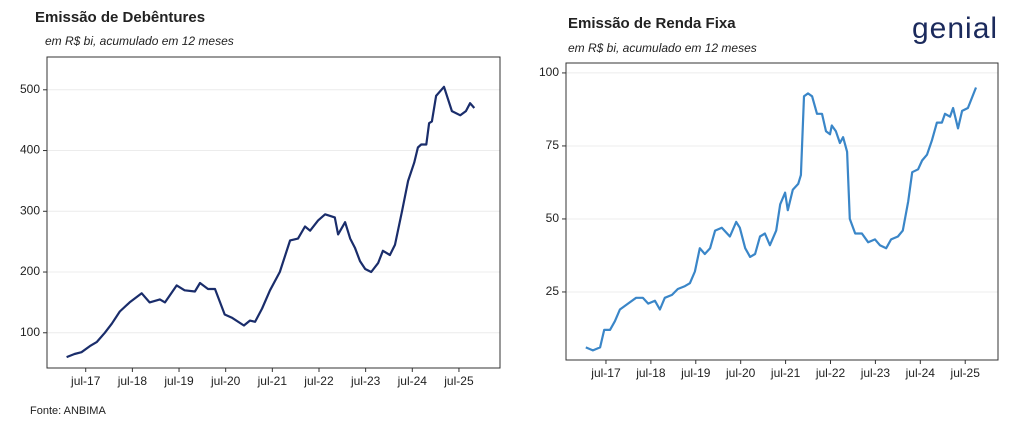 Image resolution: width=1024 pixels, height=432 pixels. Describe the element at coordinates (955, 28) in the screenshot. I see `logo: genial` at that location.